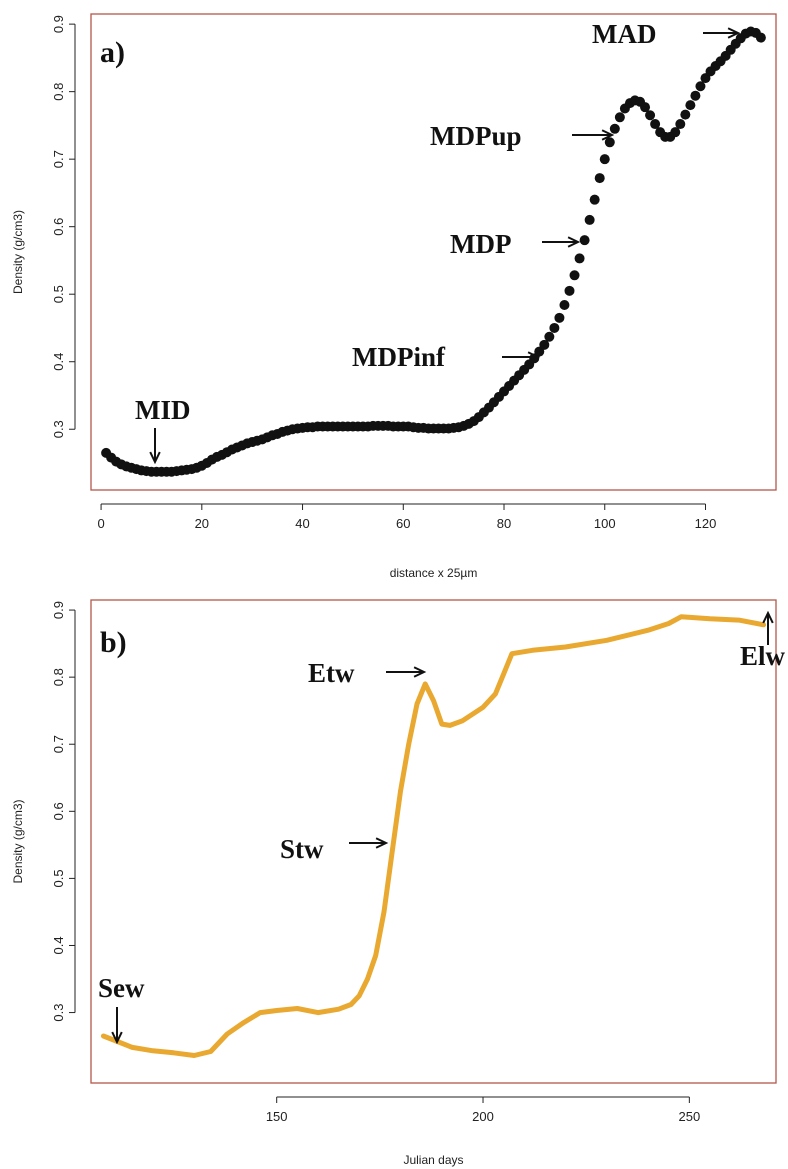  What do you see at coordinates (112, 52) in the screenshot?
I see `panel-a-panel-label: a)` at bounding box center [112, 52].